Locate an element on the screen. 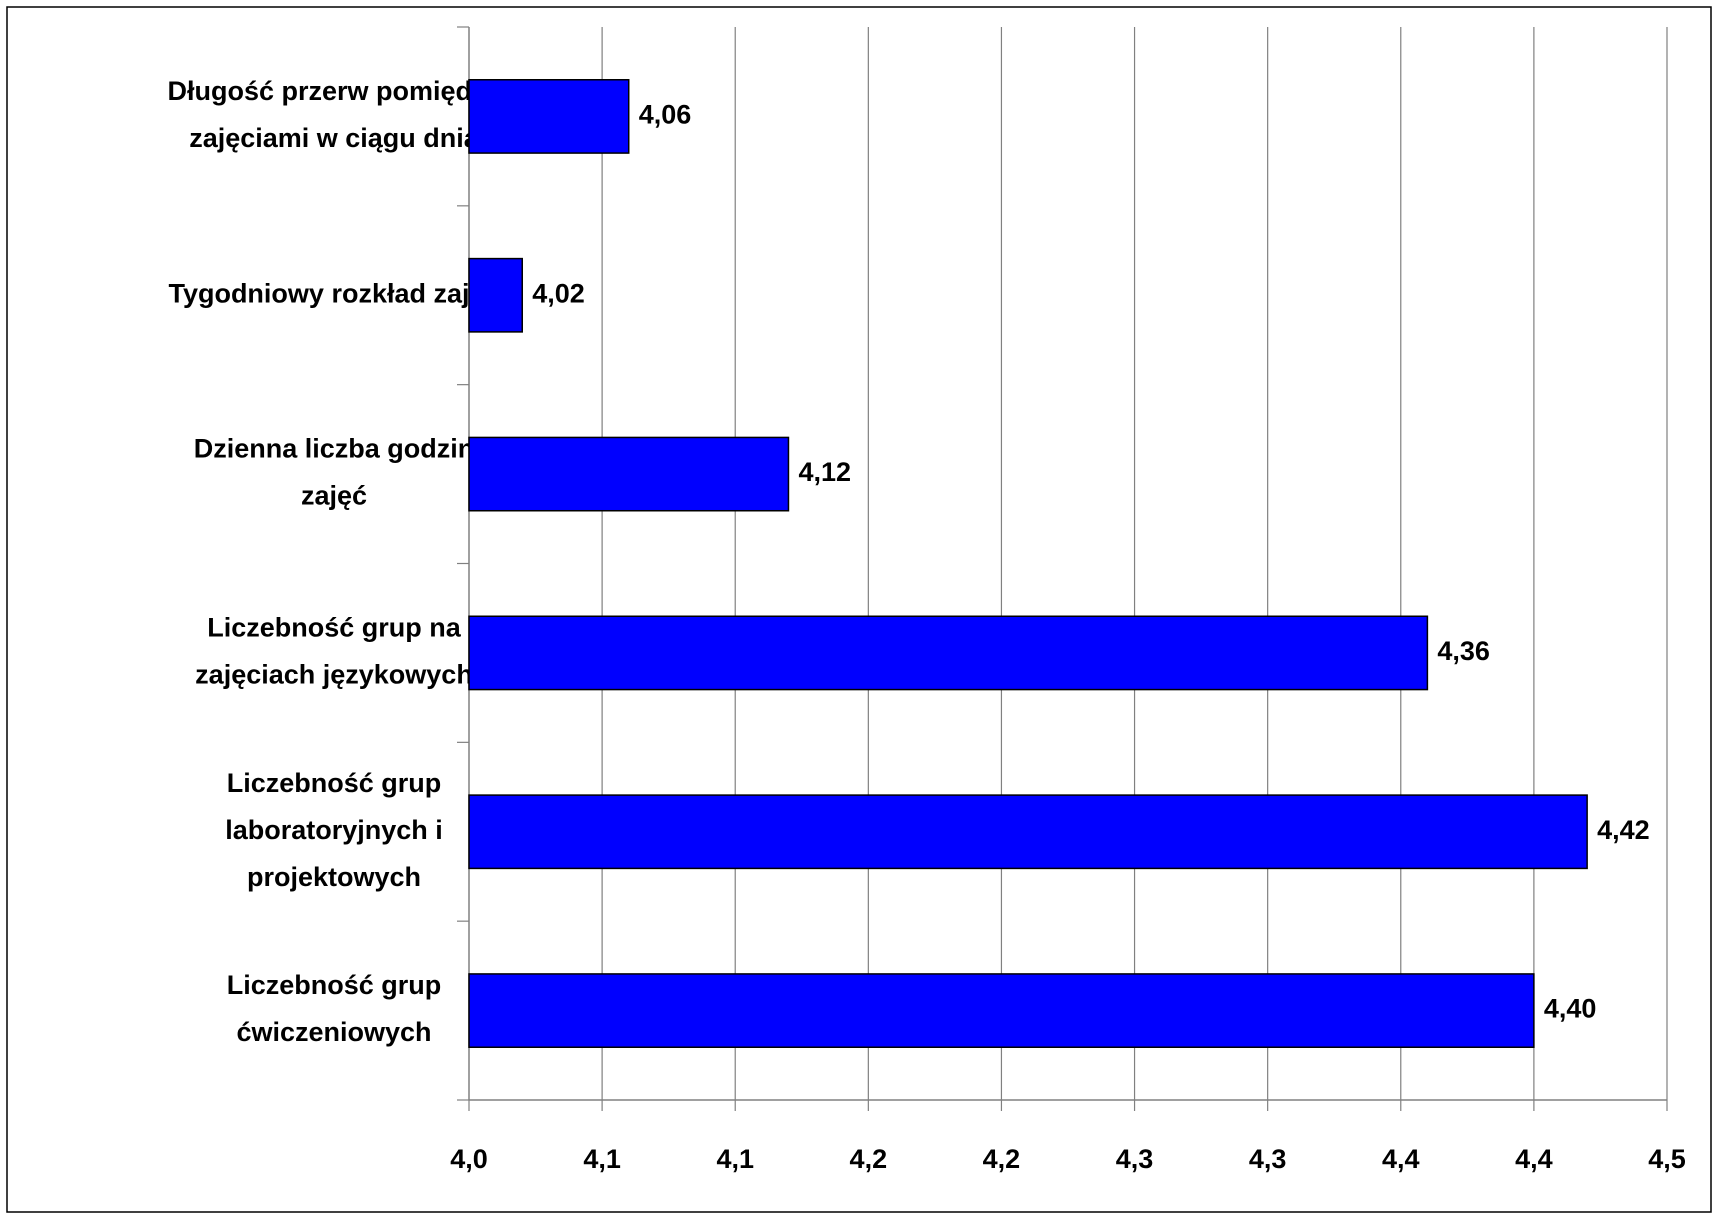 This screenshot has height=1219, width=1718. y-tick-label: ćwiczeniowych is located at coordinates (333, 1032).